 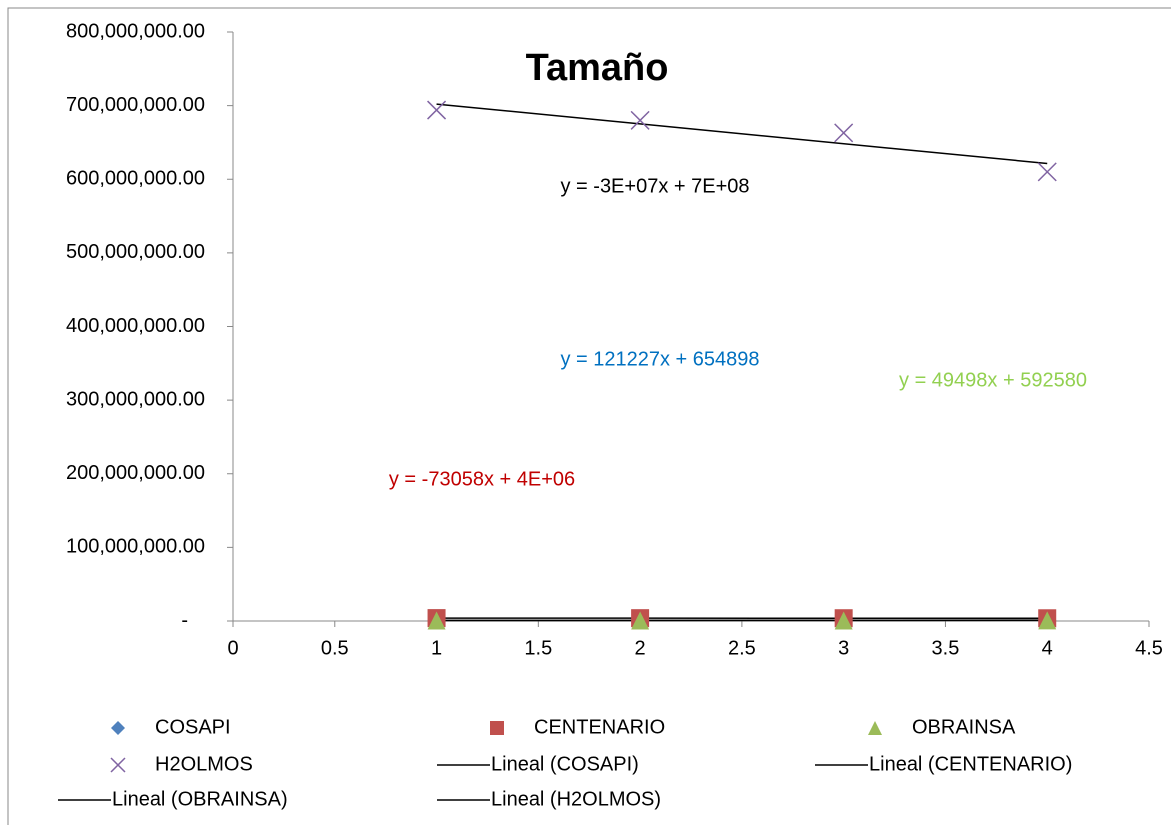 I want to click on legend-label: OBRAINSA, so click(x=964, y=727).